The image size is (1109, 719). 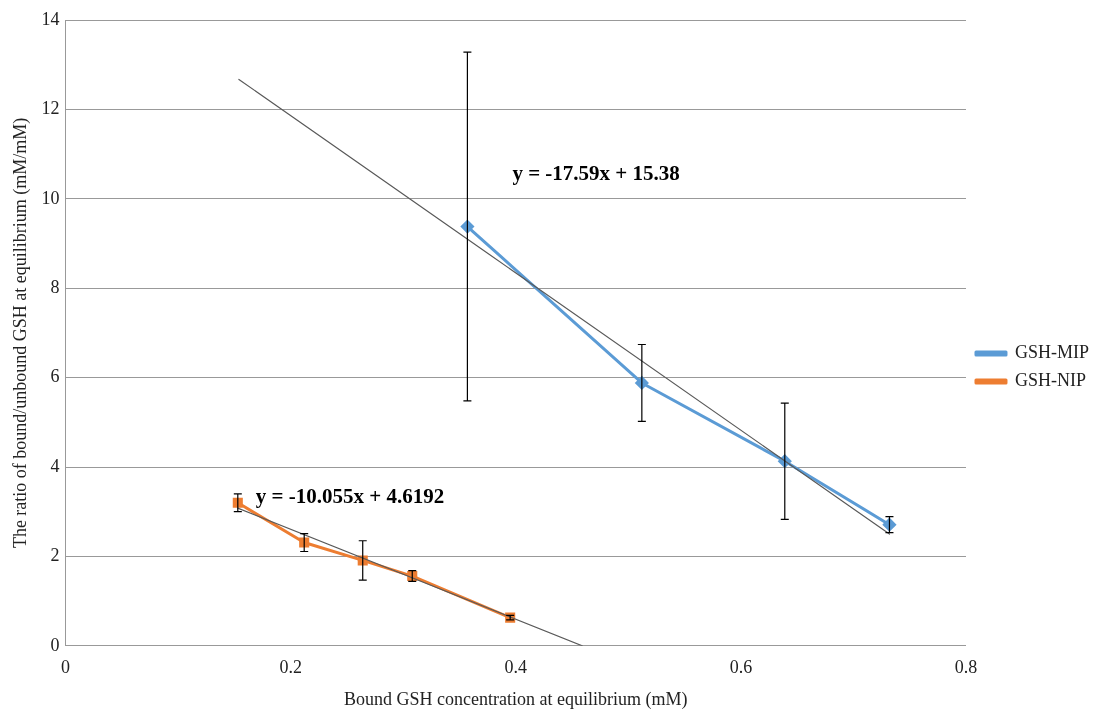 I want to click on y-tick-label: 10, so click(x=50, y=197).